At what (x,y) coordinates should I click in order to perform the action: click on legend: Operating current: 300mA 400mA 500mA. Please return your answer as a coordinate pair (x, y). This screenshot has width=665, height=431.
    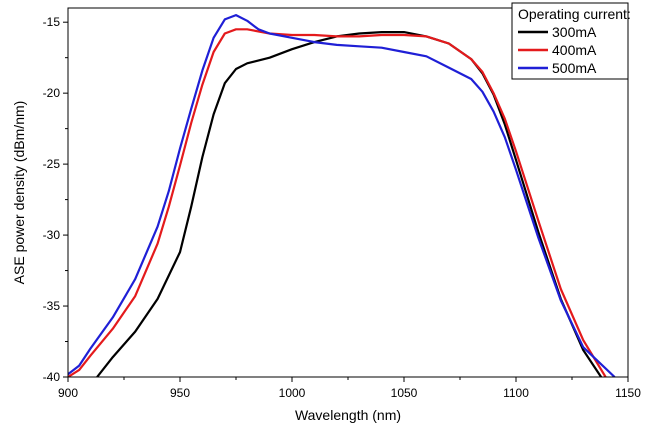
    Looking at the image, I should click on (571, 41).